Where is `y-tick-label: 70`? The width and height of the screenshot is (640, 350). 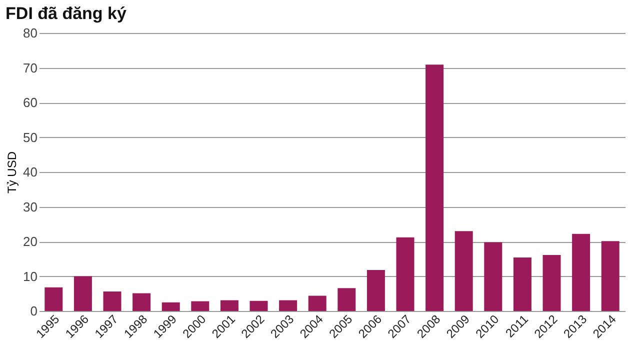
y-tick-label: 70 is located at coordinates (30, 68).